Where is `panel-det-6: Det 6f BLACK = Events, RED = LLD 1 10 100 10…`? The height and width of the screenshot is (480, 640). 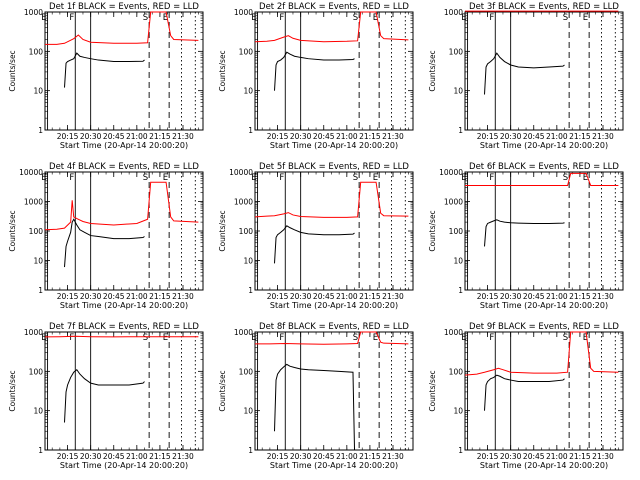 panel-det-6: Det 6f BLACK = Events, RED = LLD 1 10 100 10… is located at coordinates (526, 236).